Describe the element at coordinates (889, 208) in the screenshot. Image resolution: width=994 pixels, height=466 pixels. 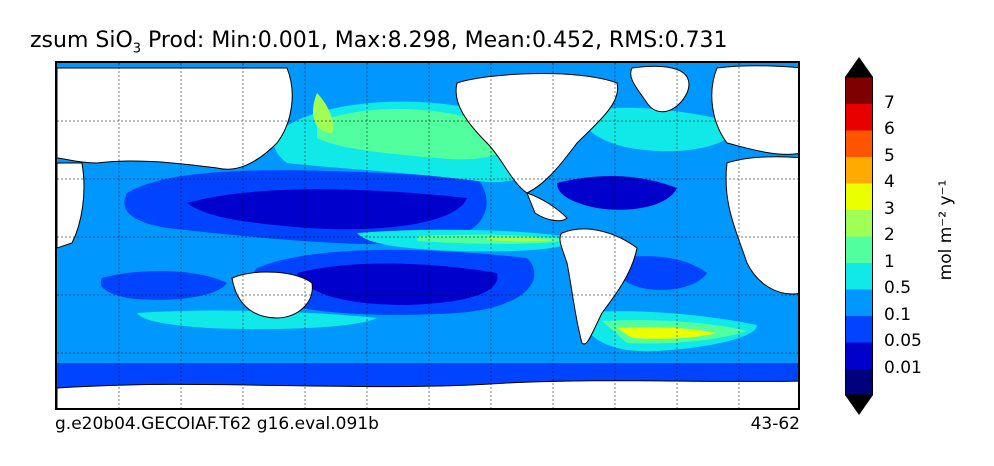
I see `colorbar-tick-label: 3` at that location.